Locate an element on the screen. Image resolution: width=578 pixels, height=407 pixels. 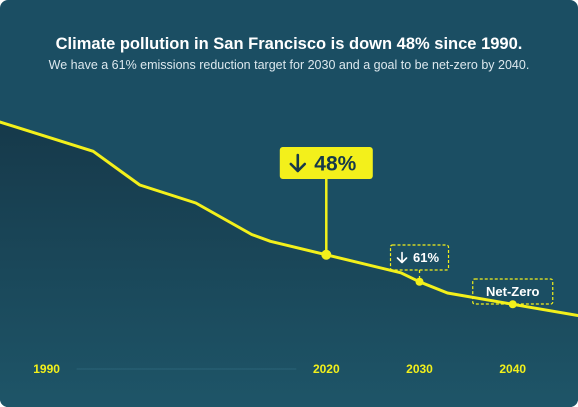
series-markers is located at coordinates (419, 279).